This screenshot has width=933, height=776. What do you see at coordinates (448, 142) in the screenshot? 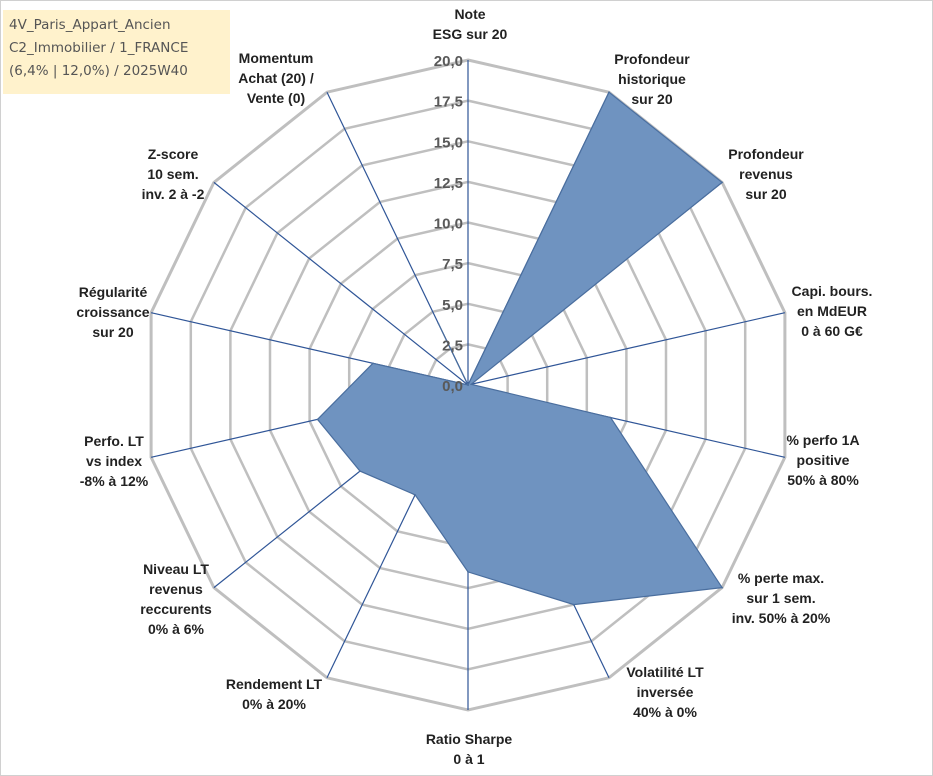
I see `tick-label: 15,0` at bounding box center [448, 142].